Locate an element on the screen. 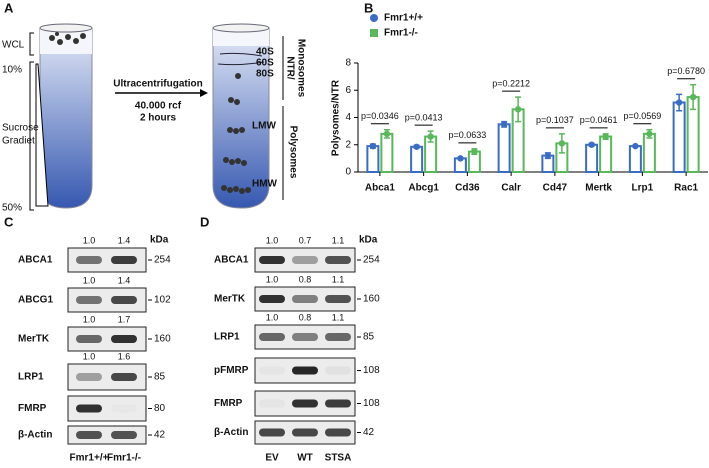 The width and height of the screenshot is (709, 468). x-tick-label: Abcg1 is located at coordinates (423, 188).